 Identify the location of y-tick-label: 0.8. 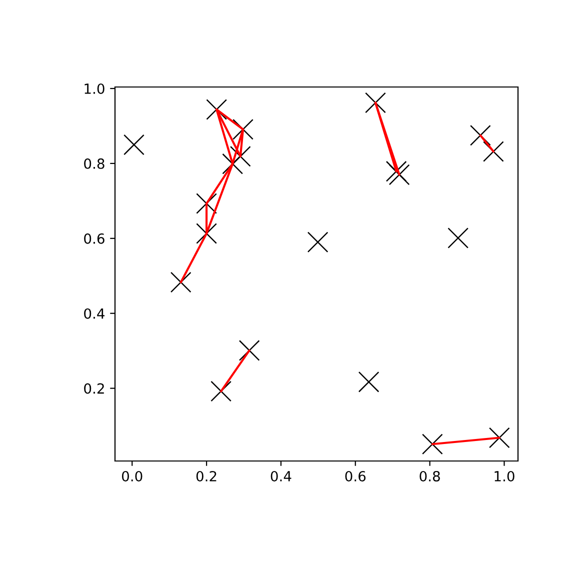
(94, 163).